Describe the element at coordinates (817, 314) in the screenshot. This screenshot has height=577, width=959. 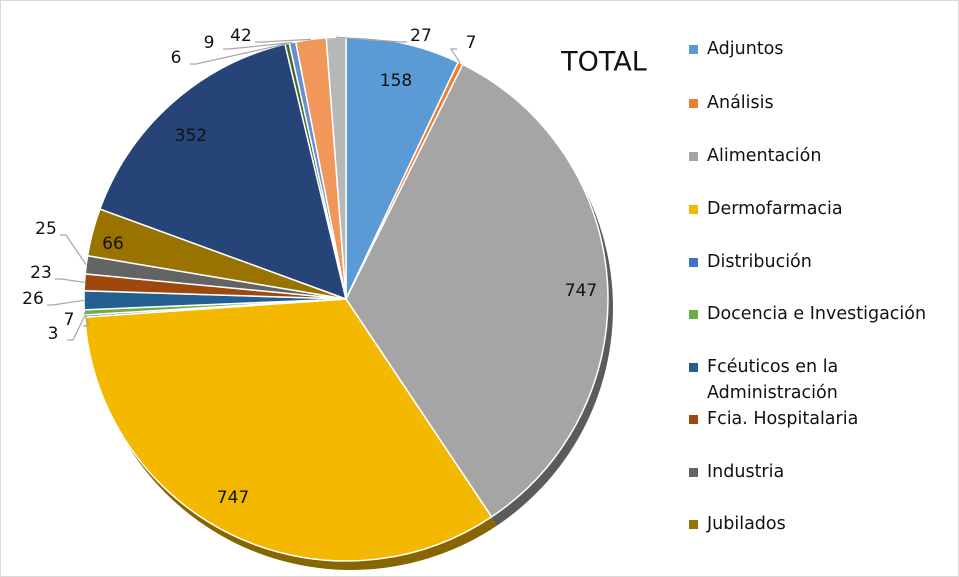
I see `legend-label: Docencia e Investigación` at that location.